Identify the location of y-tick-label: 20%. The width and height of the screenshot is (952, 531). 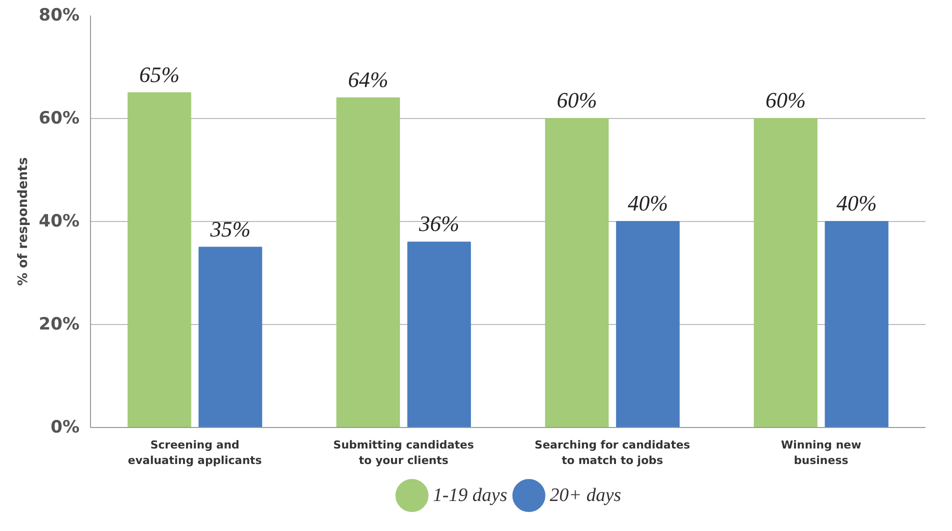
(59, 324).